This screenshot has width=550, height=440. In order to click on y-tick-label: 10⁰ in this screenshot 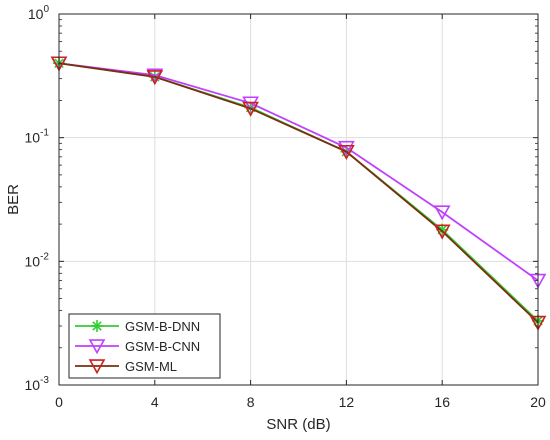, I will do `click(39, 13)`.